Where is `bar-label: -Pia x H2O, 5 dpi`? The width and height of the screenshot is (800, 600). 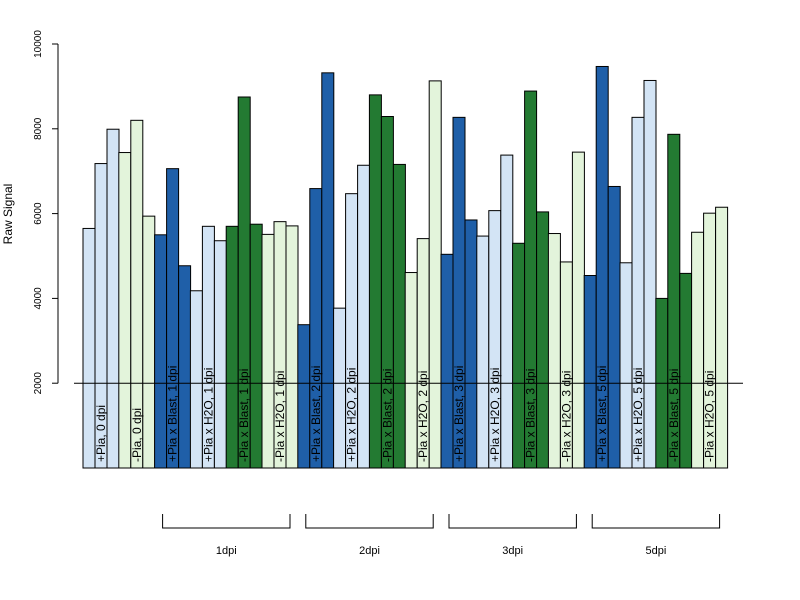
bar-label: -Pia x H2O, 5 dpi is located at coordinates (710, 416).